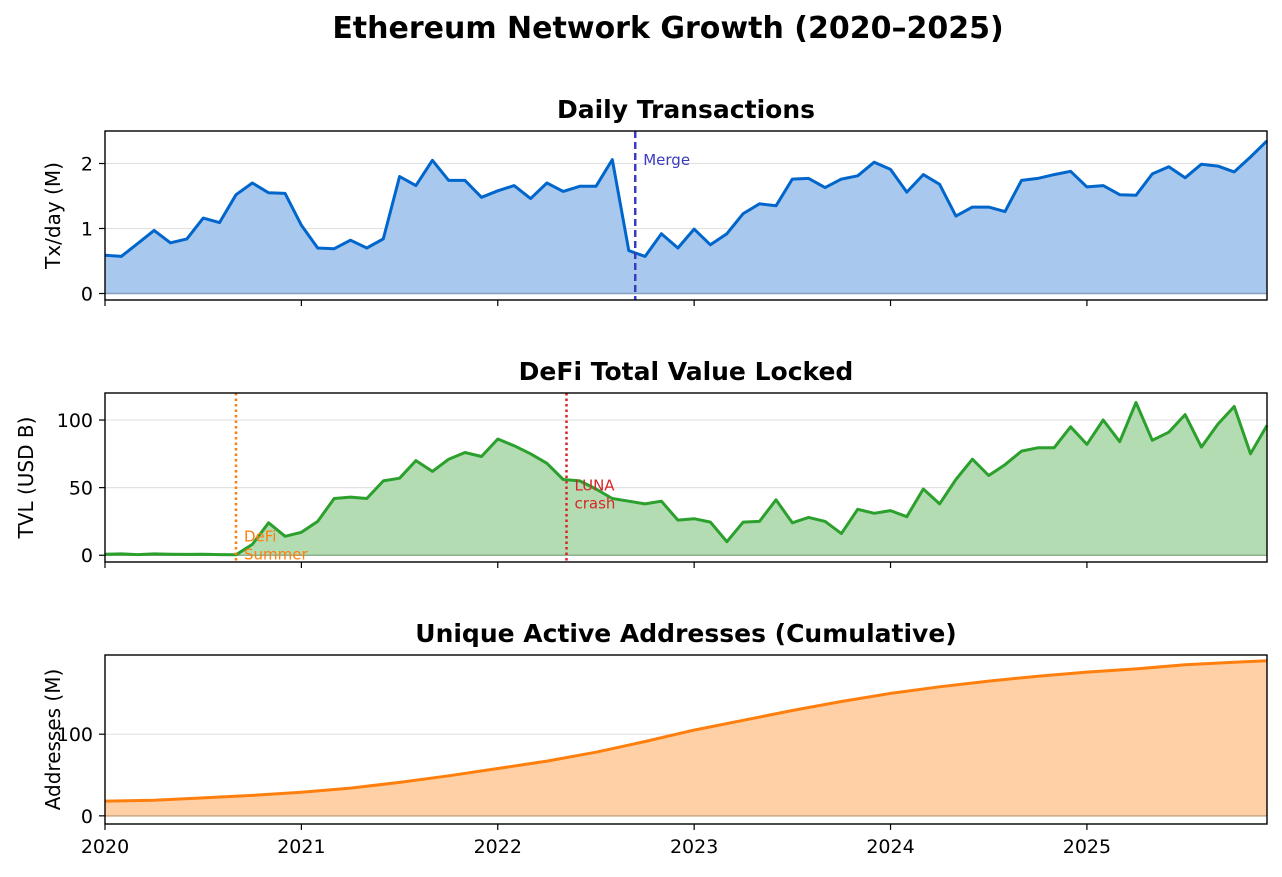 The height and width of the screenshot is (877, 1282). I want to click on event-label: Summer, so click(276, 555).